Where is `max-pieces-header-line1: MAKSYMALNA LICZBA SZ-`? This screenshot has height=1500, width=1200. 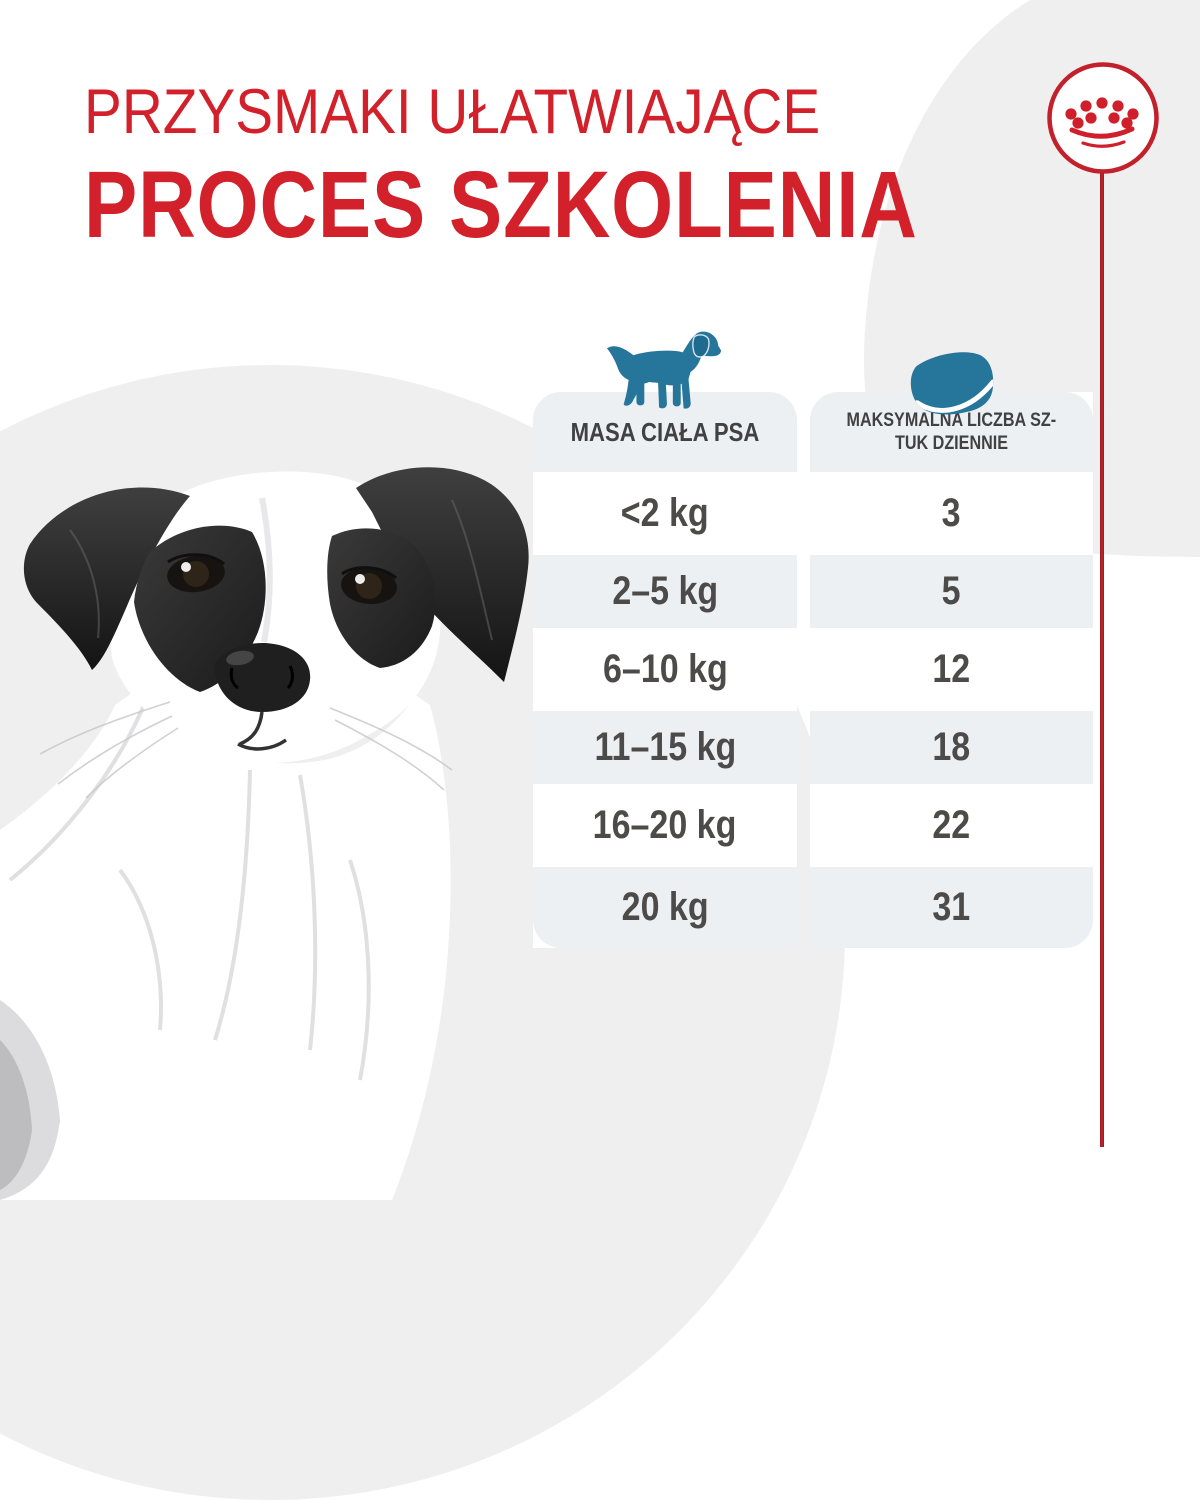
max-pieces-header-line1: MAKSYMALNA LICZBA SZ- is located at coordinates (951, 420).